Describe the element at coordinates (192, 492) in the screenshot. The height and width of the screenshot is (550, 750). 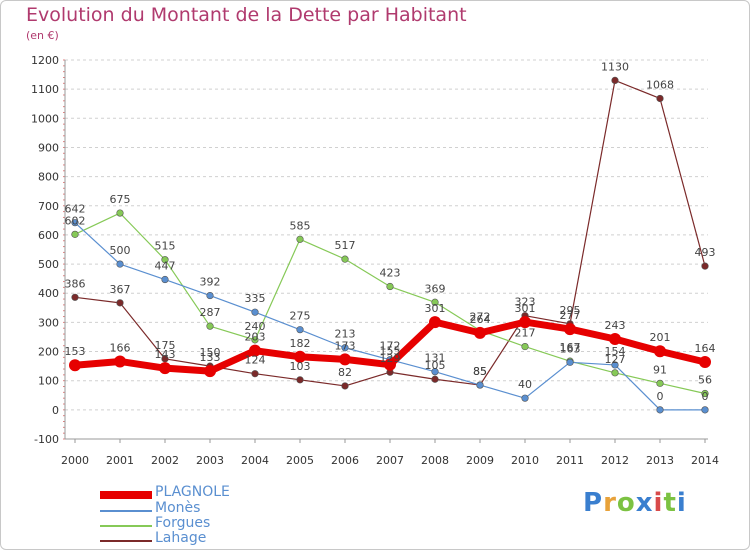
I see `legend-label-plagnole: PLAGNOLE` at that location.